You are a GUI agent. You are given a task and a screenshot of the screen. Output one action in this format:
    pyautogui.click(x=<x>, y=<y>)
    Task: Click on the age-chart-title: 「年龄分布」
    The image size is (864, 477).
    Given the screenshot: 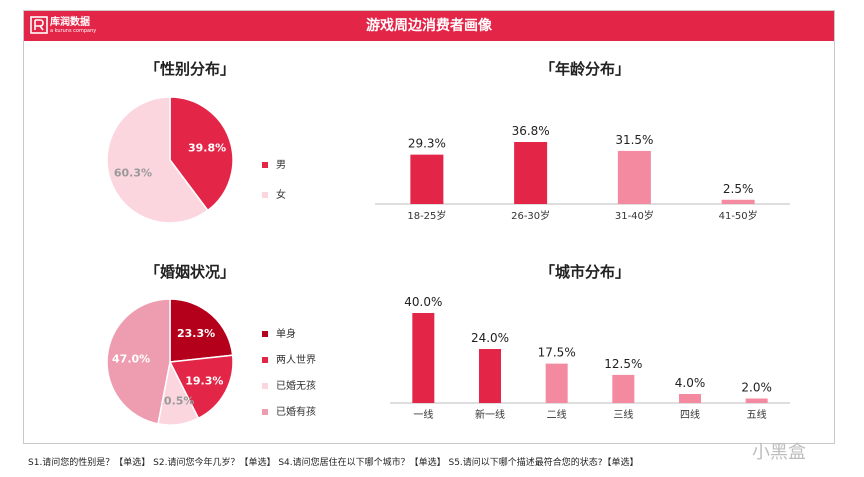 What is the action you would take?
    pyautogui.click(x=584, y=69)
    